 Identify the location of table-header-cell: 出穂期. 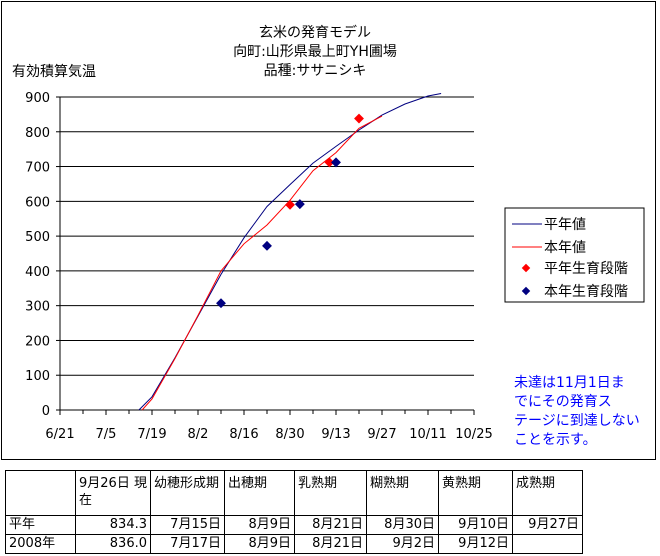
(259, 493).